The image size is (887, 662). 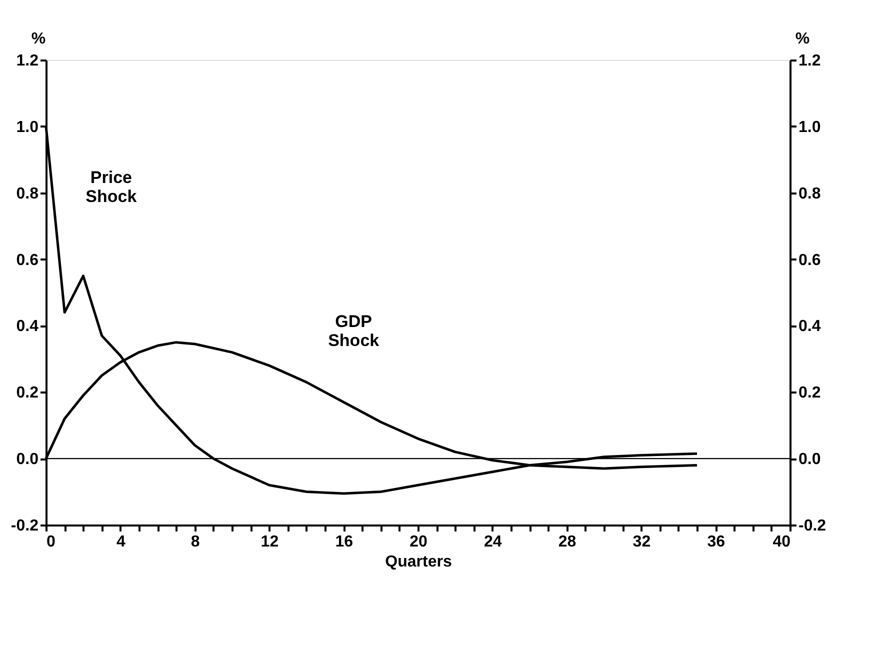 What do you see at coordinates (344, 542) in the screenshot?
I see `x-tick-label: 16` at bounding box center [344, 542].